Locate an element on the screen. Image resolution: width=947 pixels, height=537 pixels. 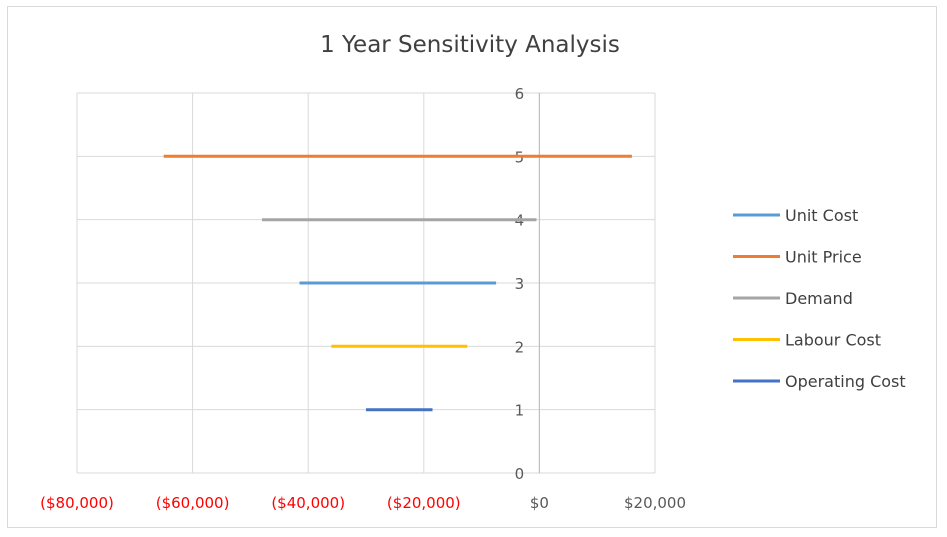
legend-label: Unit Price is located at coordinates (823, 257).